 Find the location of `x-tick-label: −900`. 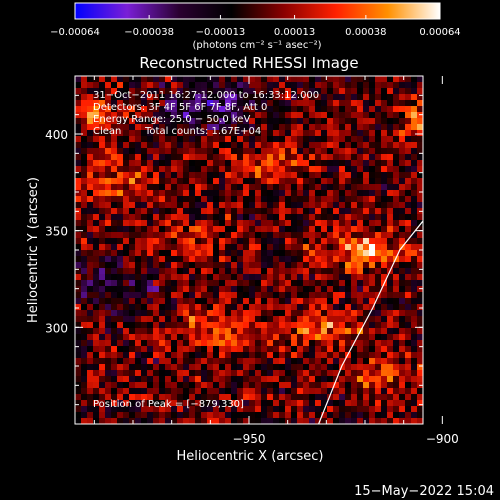

x-tick-label: −900 is located at coordinates (442, 439).